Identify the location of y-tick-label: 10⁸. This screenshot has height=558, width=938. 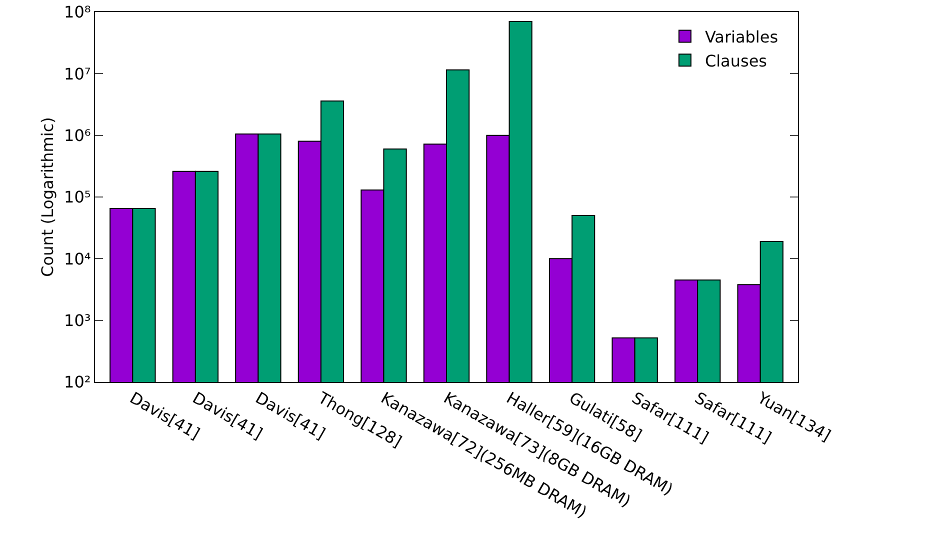
(77, 12).